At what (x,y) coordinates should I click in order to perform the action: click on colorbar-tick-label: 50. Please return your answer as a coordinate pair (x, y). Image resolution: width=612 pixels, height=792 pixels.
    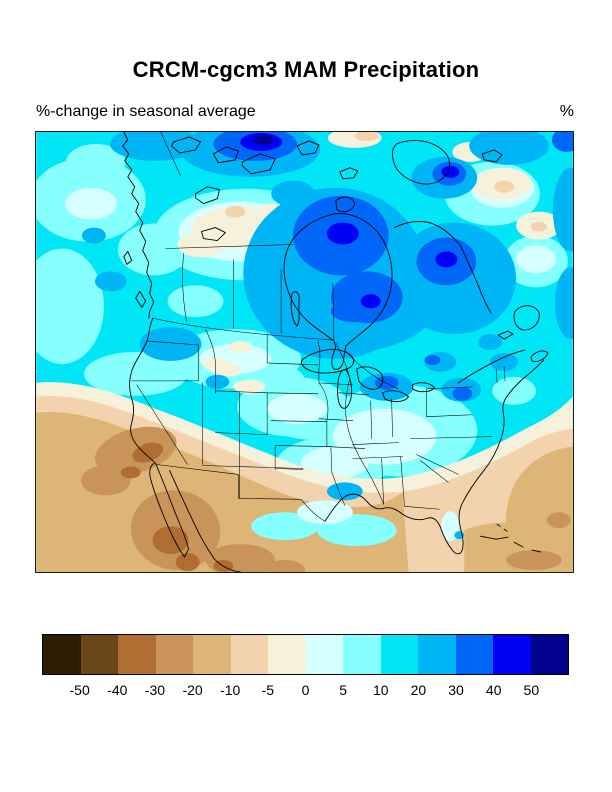
    Looking at the image, I should click on (531, 690).